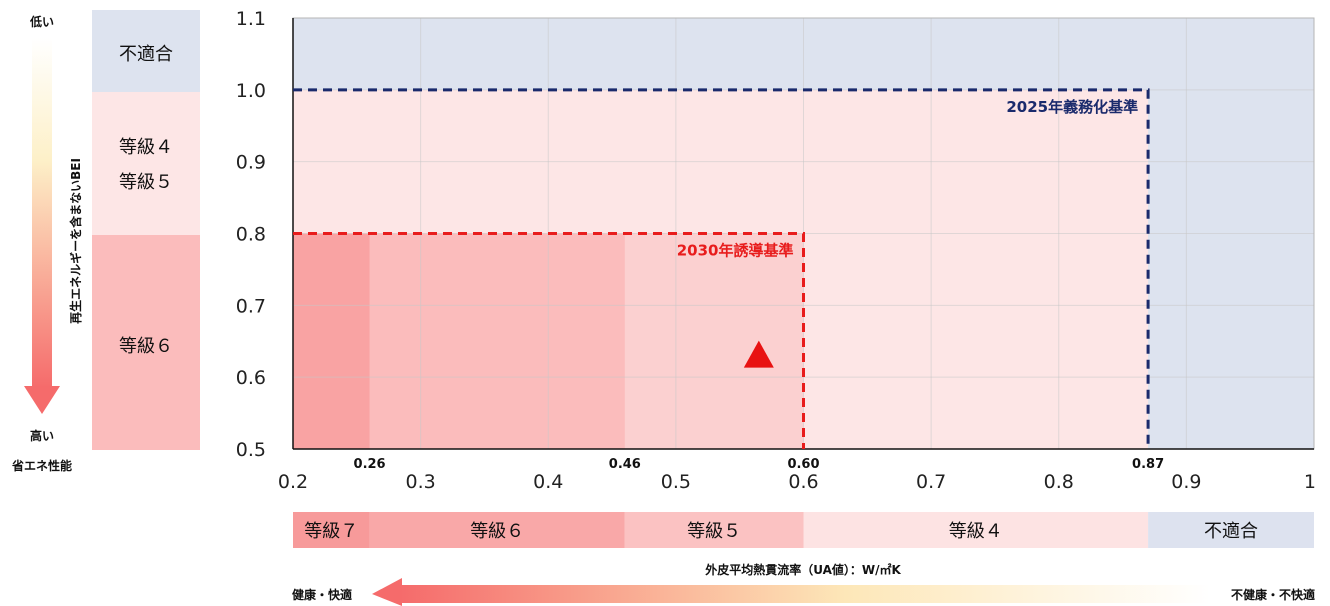 This screenshot has width=1330, height=606. I want to click on bottom-band-label-0: 等級７, so click(331, 531).